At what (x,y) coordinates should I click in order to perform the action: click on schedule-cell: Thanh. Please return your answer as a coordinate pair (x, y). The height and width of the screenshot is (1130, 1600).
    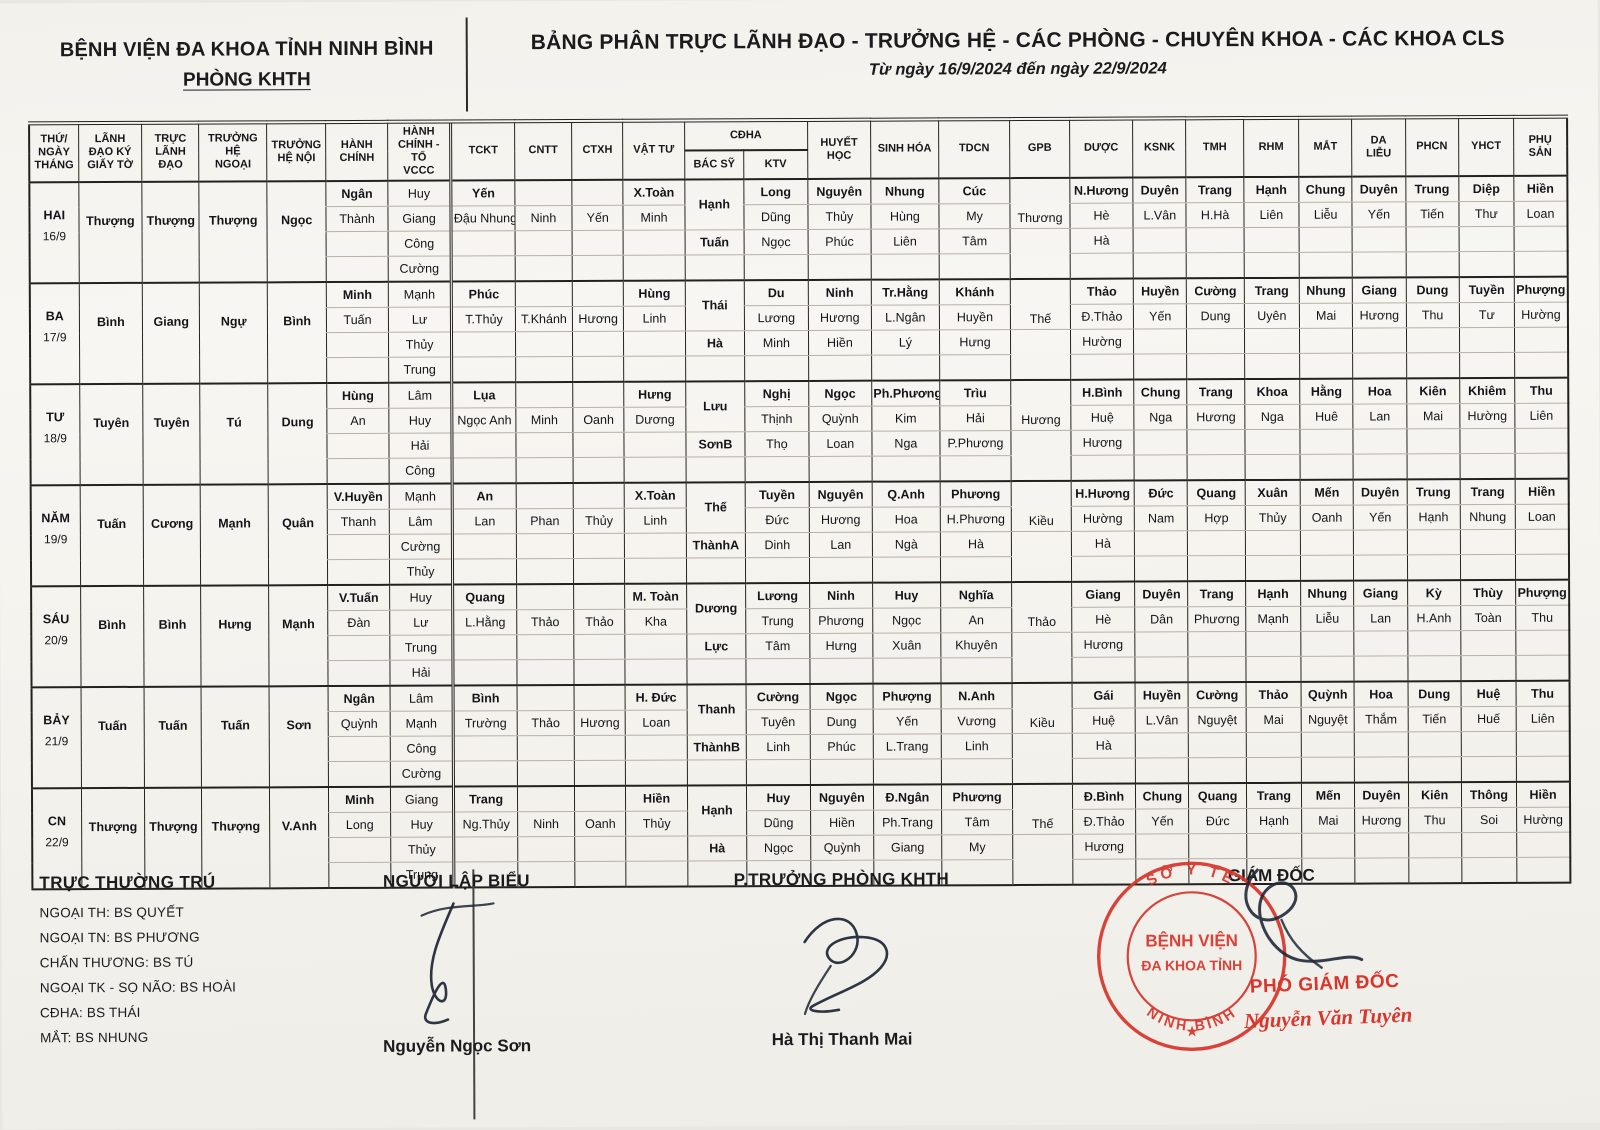
    Looking at the image, I should click on (359, 521).